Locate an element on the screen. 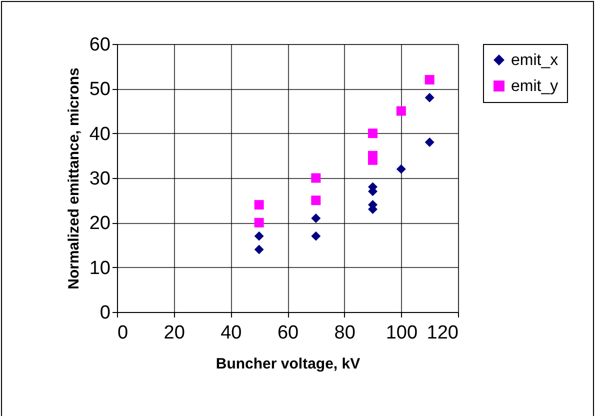 The width and height of the screenshot is (597, 419). y-tick-label: 40 is located at coordinates (99, 134).